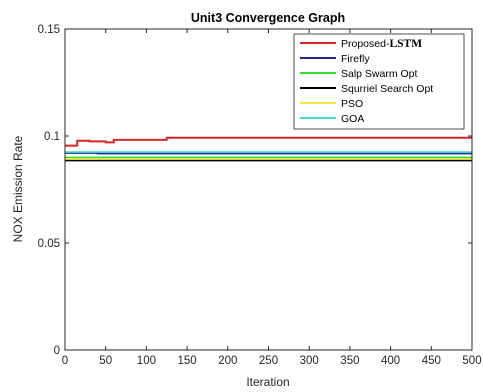  I want to click on legend-label-4: PSO, so click(352, 104).